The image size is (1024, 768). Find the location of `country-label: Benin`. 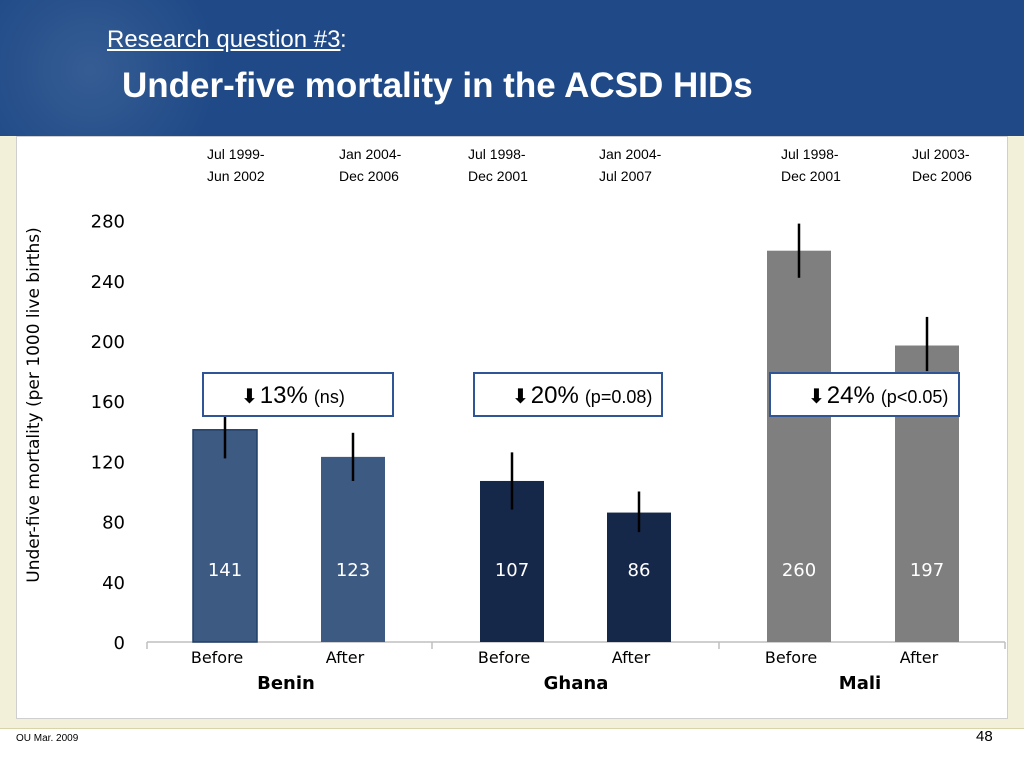

country-label: Benin is located at coordinates (286, 683).